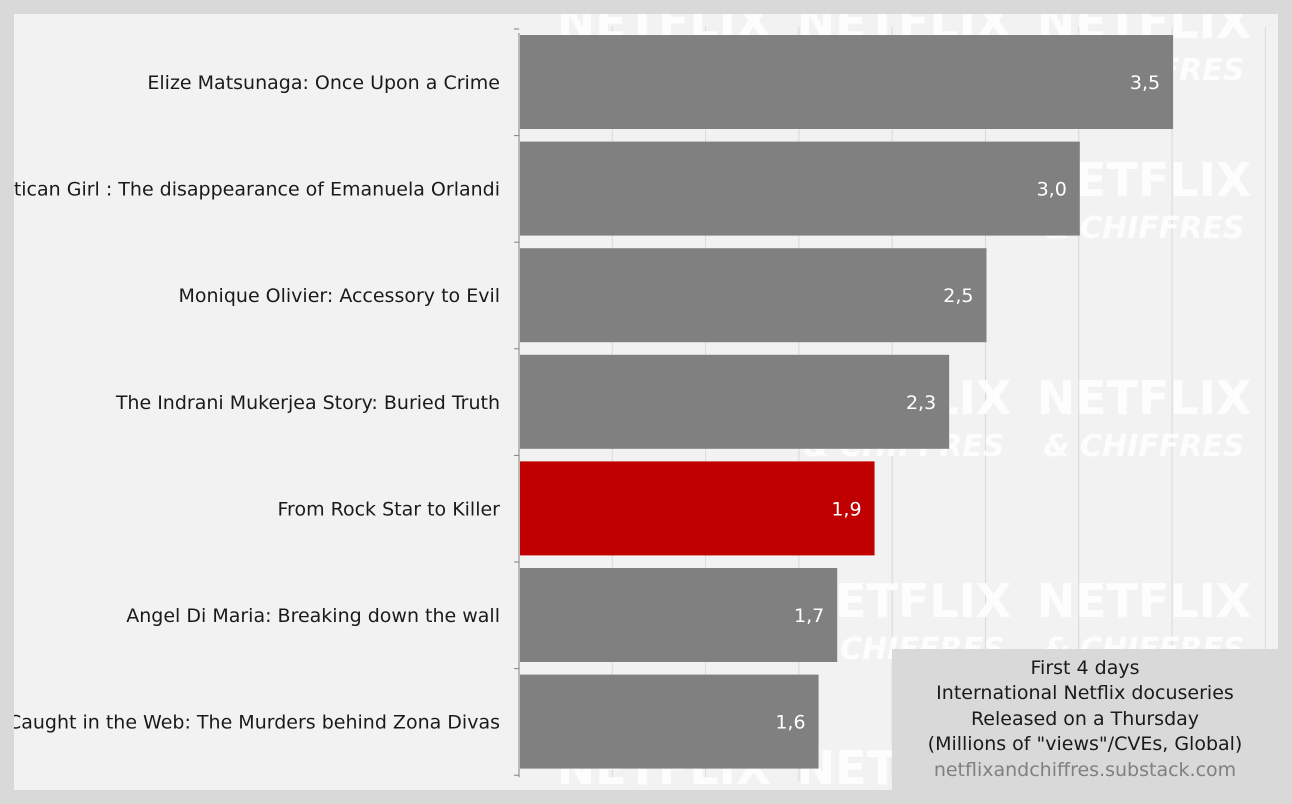  I want to click on category-label: The Indrani Mukerjea Story: Buried Truth, so click(307, 403).